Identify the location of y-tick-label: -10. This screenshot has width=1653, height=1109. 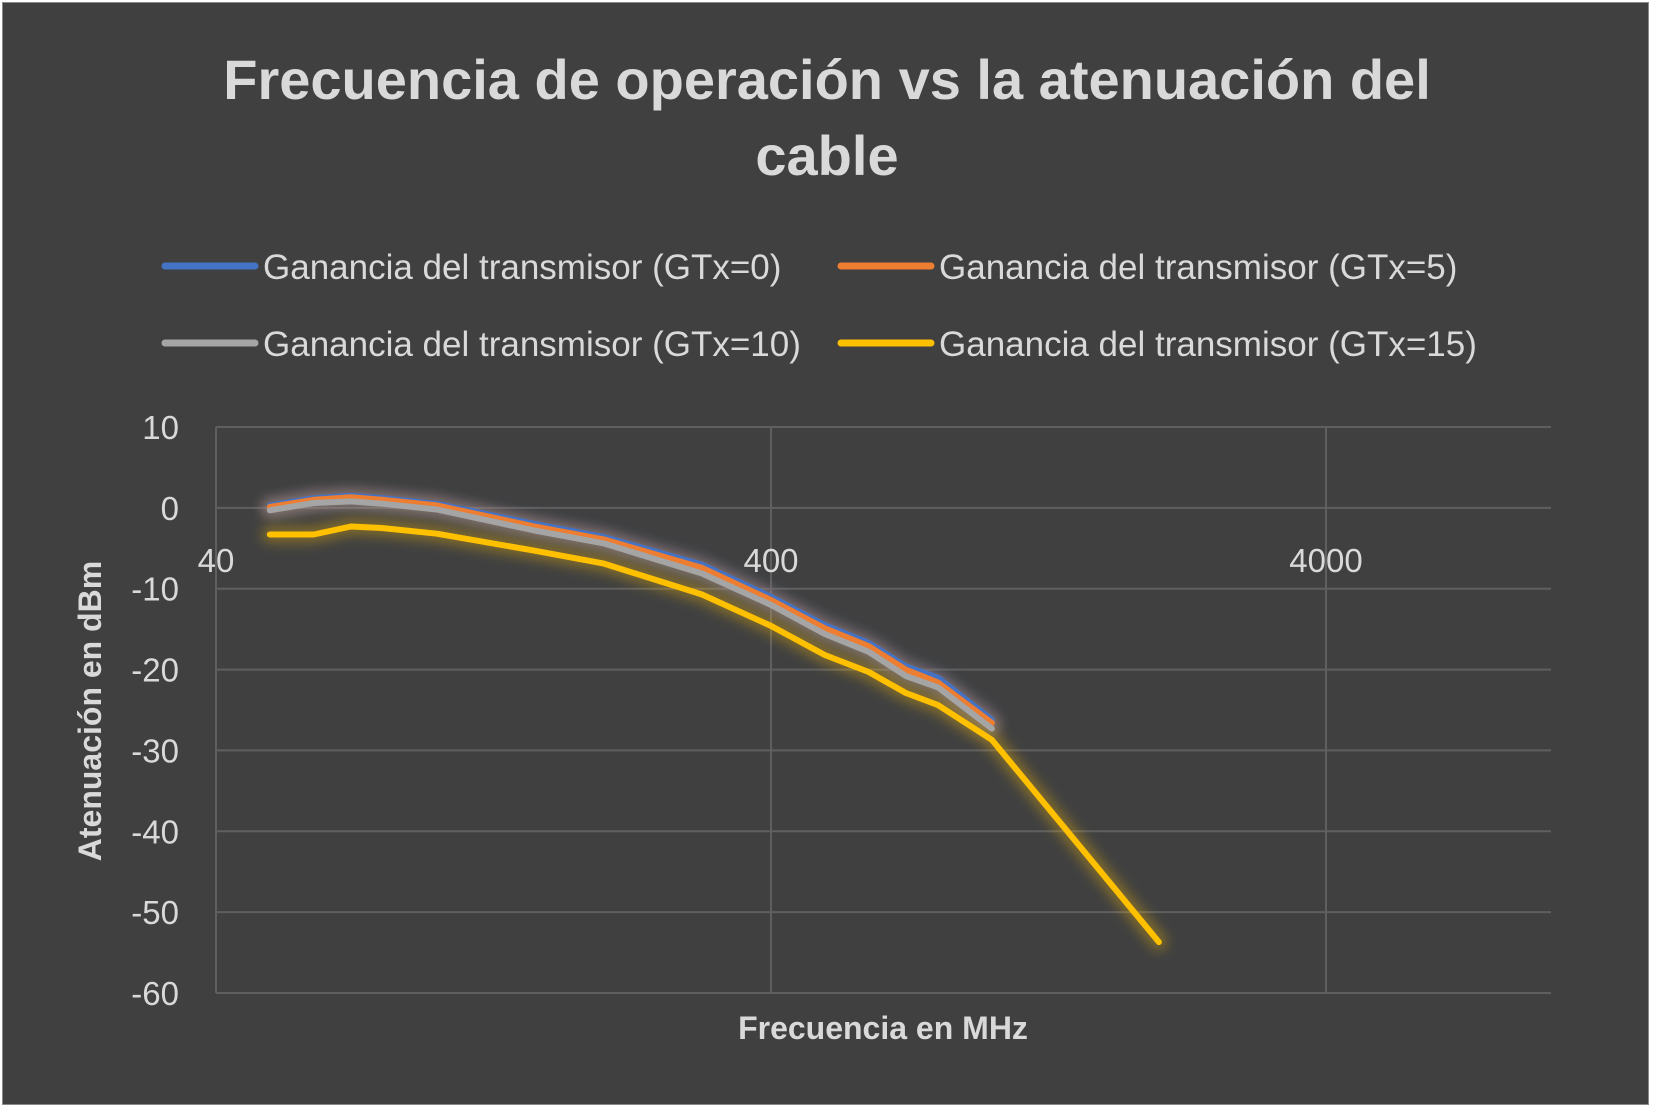
(155, 589).